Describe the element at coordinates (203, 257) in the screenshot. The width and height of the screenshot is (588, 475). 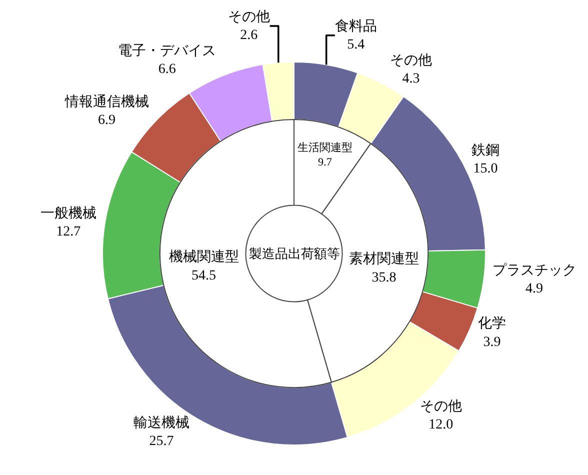
I see `slice-label: 機械関連型` at that location.